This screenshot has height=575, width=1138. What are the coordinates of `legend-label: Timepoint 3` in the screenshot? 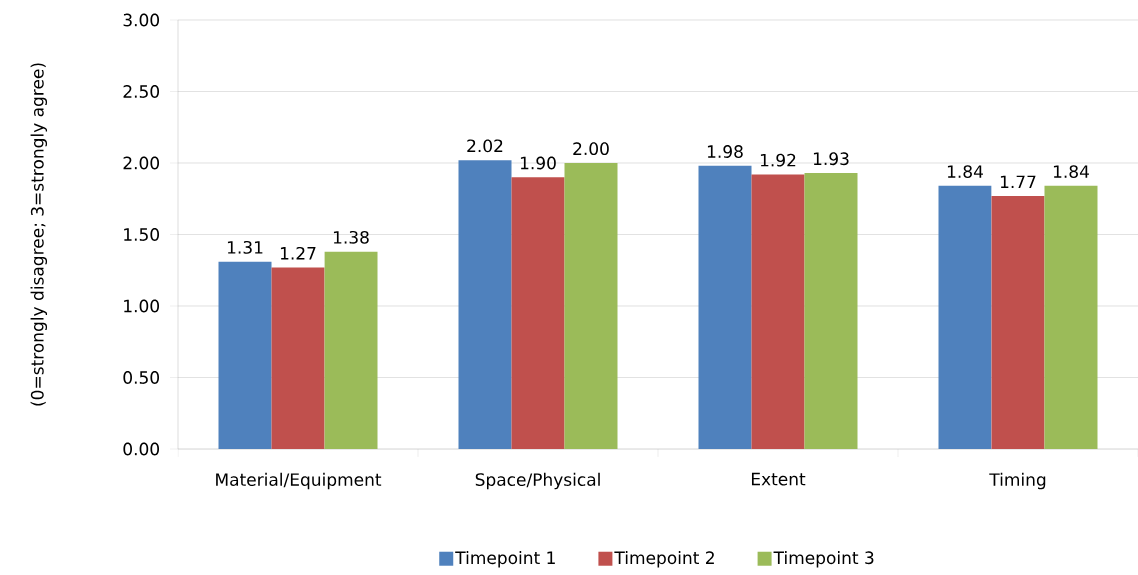 It's located at (823, 559).